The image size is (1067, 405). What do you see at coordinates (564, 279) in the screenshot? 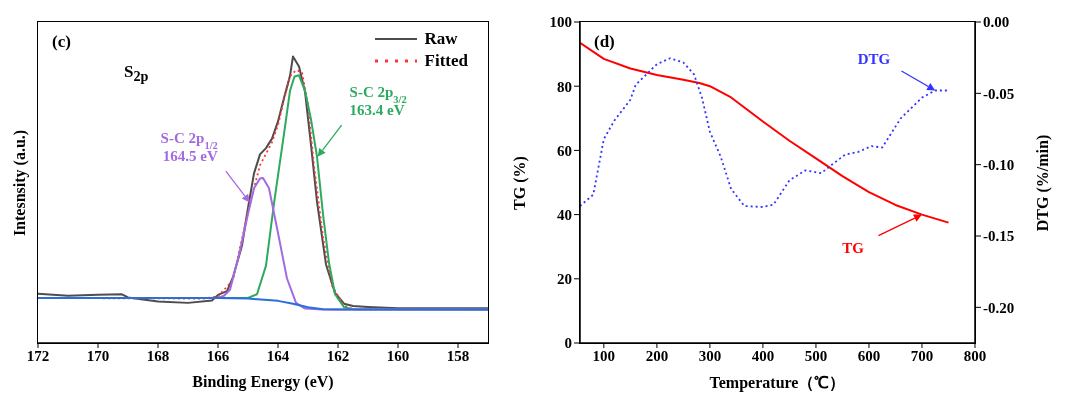
I see `y-tick-label: 20` at bounding box center [564, 279].